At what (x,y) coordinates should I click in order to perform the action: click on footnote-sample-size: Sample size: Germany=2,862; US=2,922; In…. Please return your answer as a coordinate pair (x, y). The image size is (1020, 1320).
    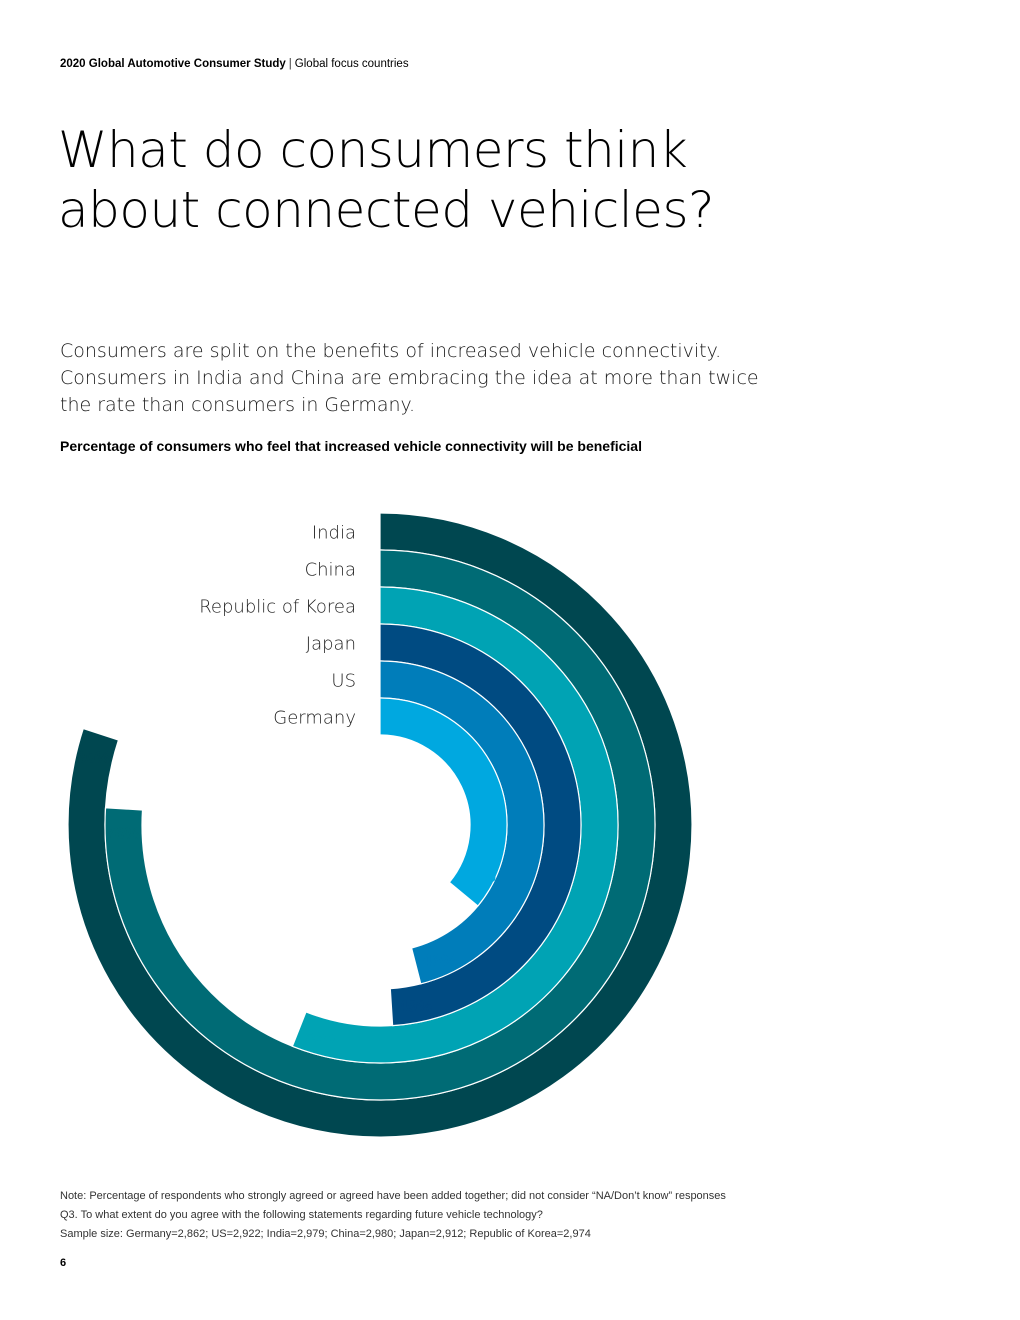
    Looking at the image, I should click on (325, 1234).